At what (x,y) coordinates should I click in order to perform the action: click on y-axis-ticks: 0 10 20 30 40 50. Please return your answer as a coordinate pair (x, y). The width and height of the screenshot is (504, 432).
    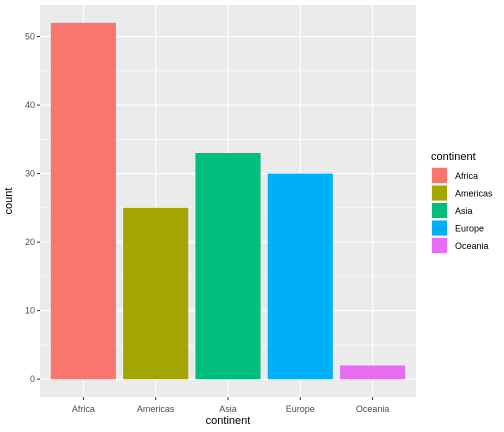
    Looking at the image, I should click on (32, 208).